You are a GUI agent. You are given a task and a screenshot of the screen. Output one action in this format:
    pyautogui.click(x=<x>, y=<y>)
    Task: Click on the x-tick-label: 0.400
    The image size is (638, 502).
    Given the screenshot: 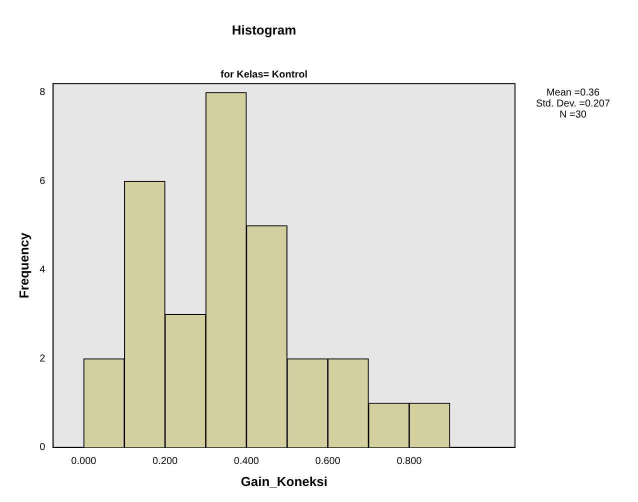 What is the action you would take?
    pyautogui.click(x=247, y=462)
    